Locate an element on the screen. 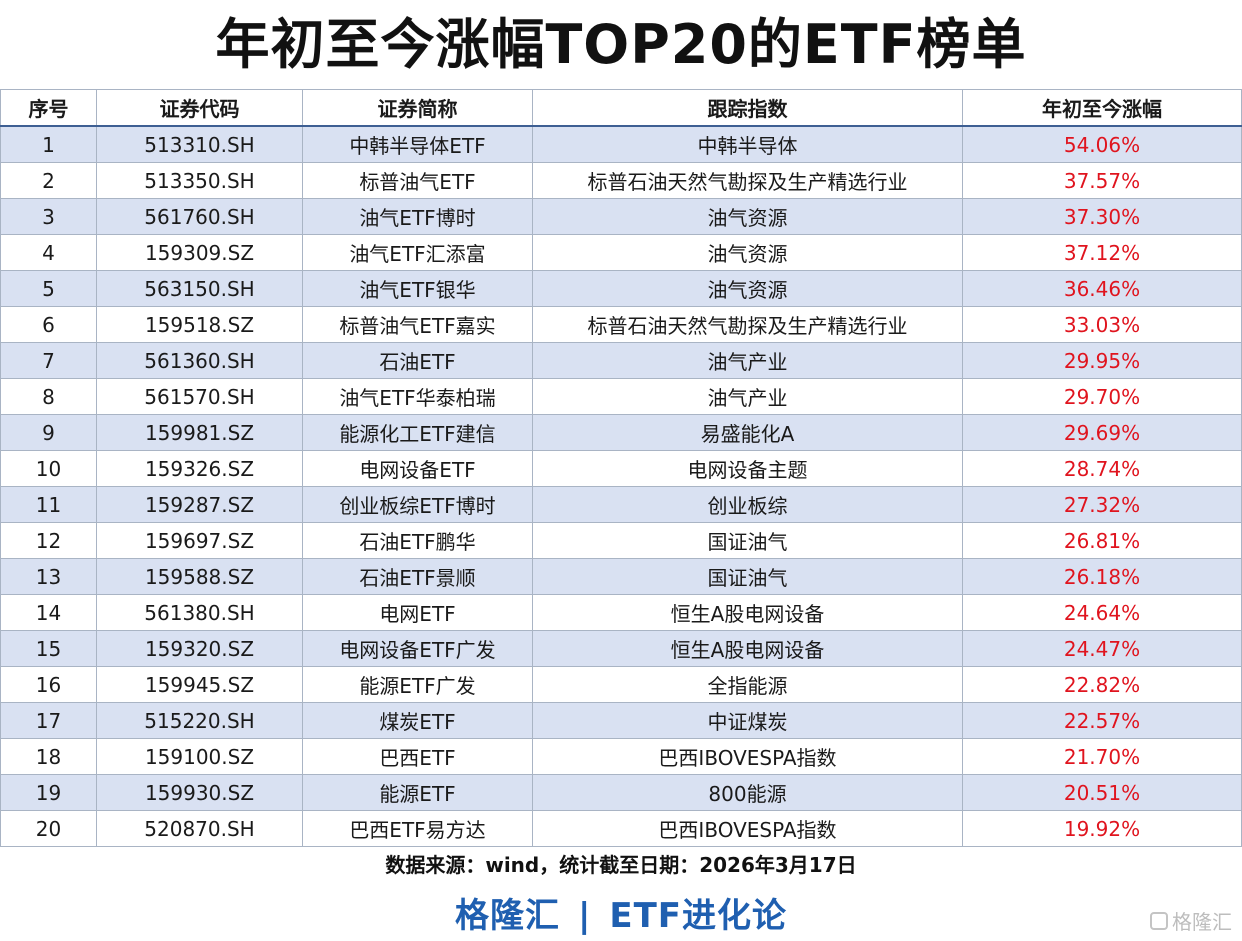 This screenshot has height=941, width=1242. table-row: 11 159287.SZ 创业板综ETF博时 创业板综 27.32% is located at coordinates (621, 504).